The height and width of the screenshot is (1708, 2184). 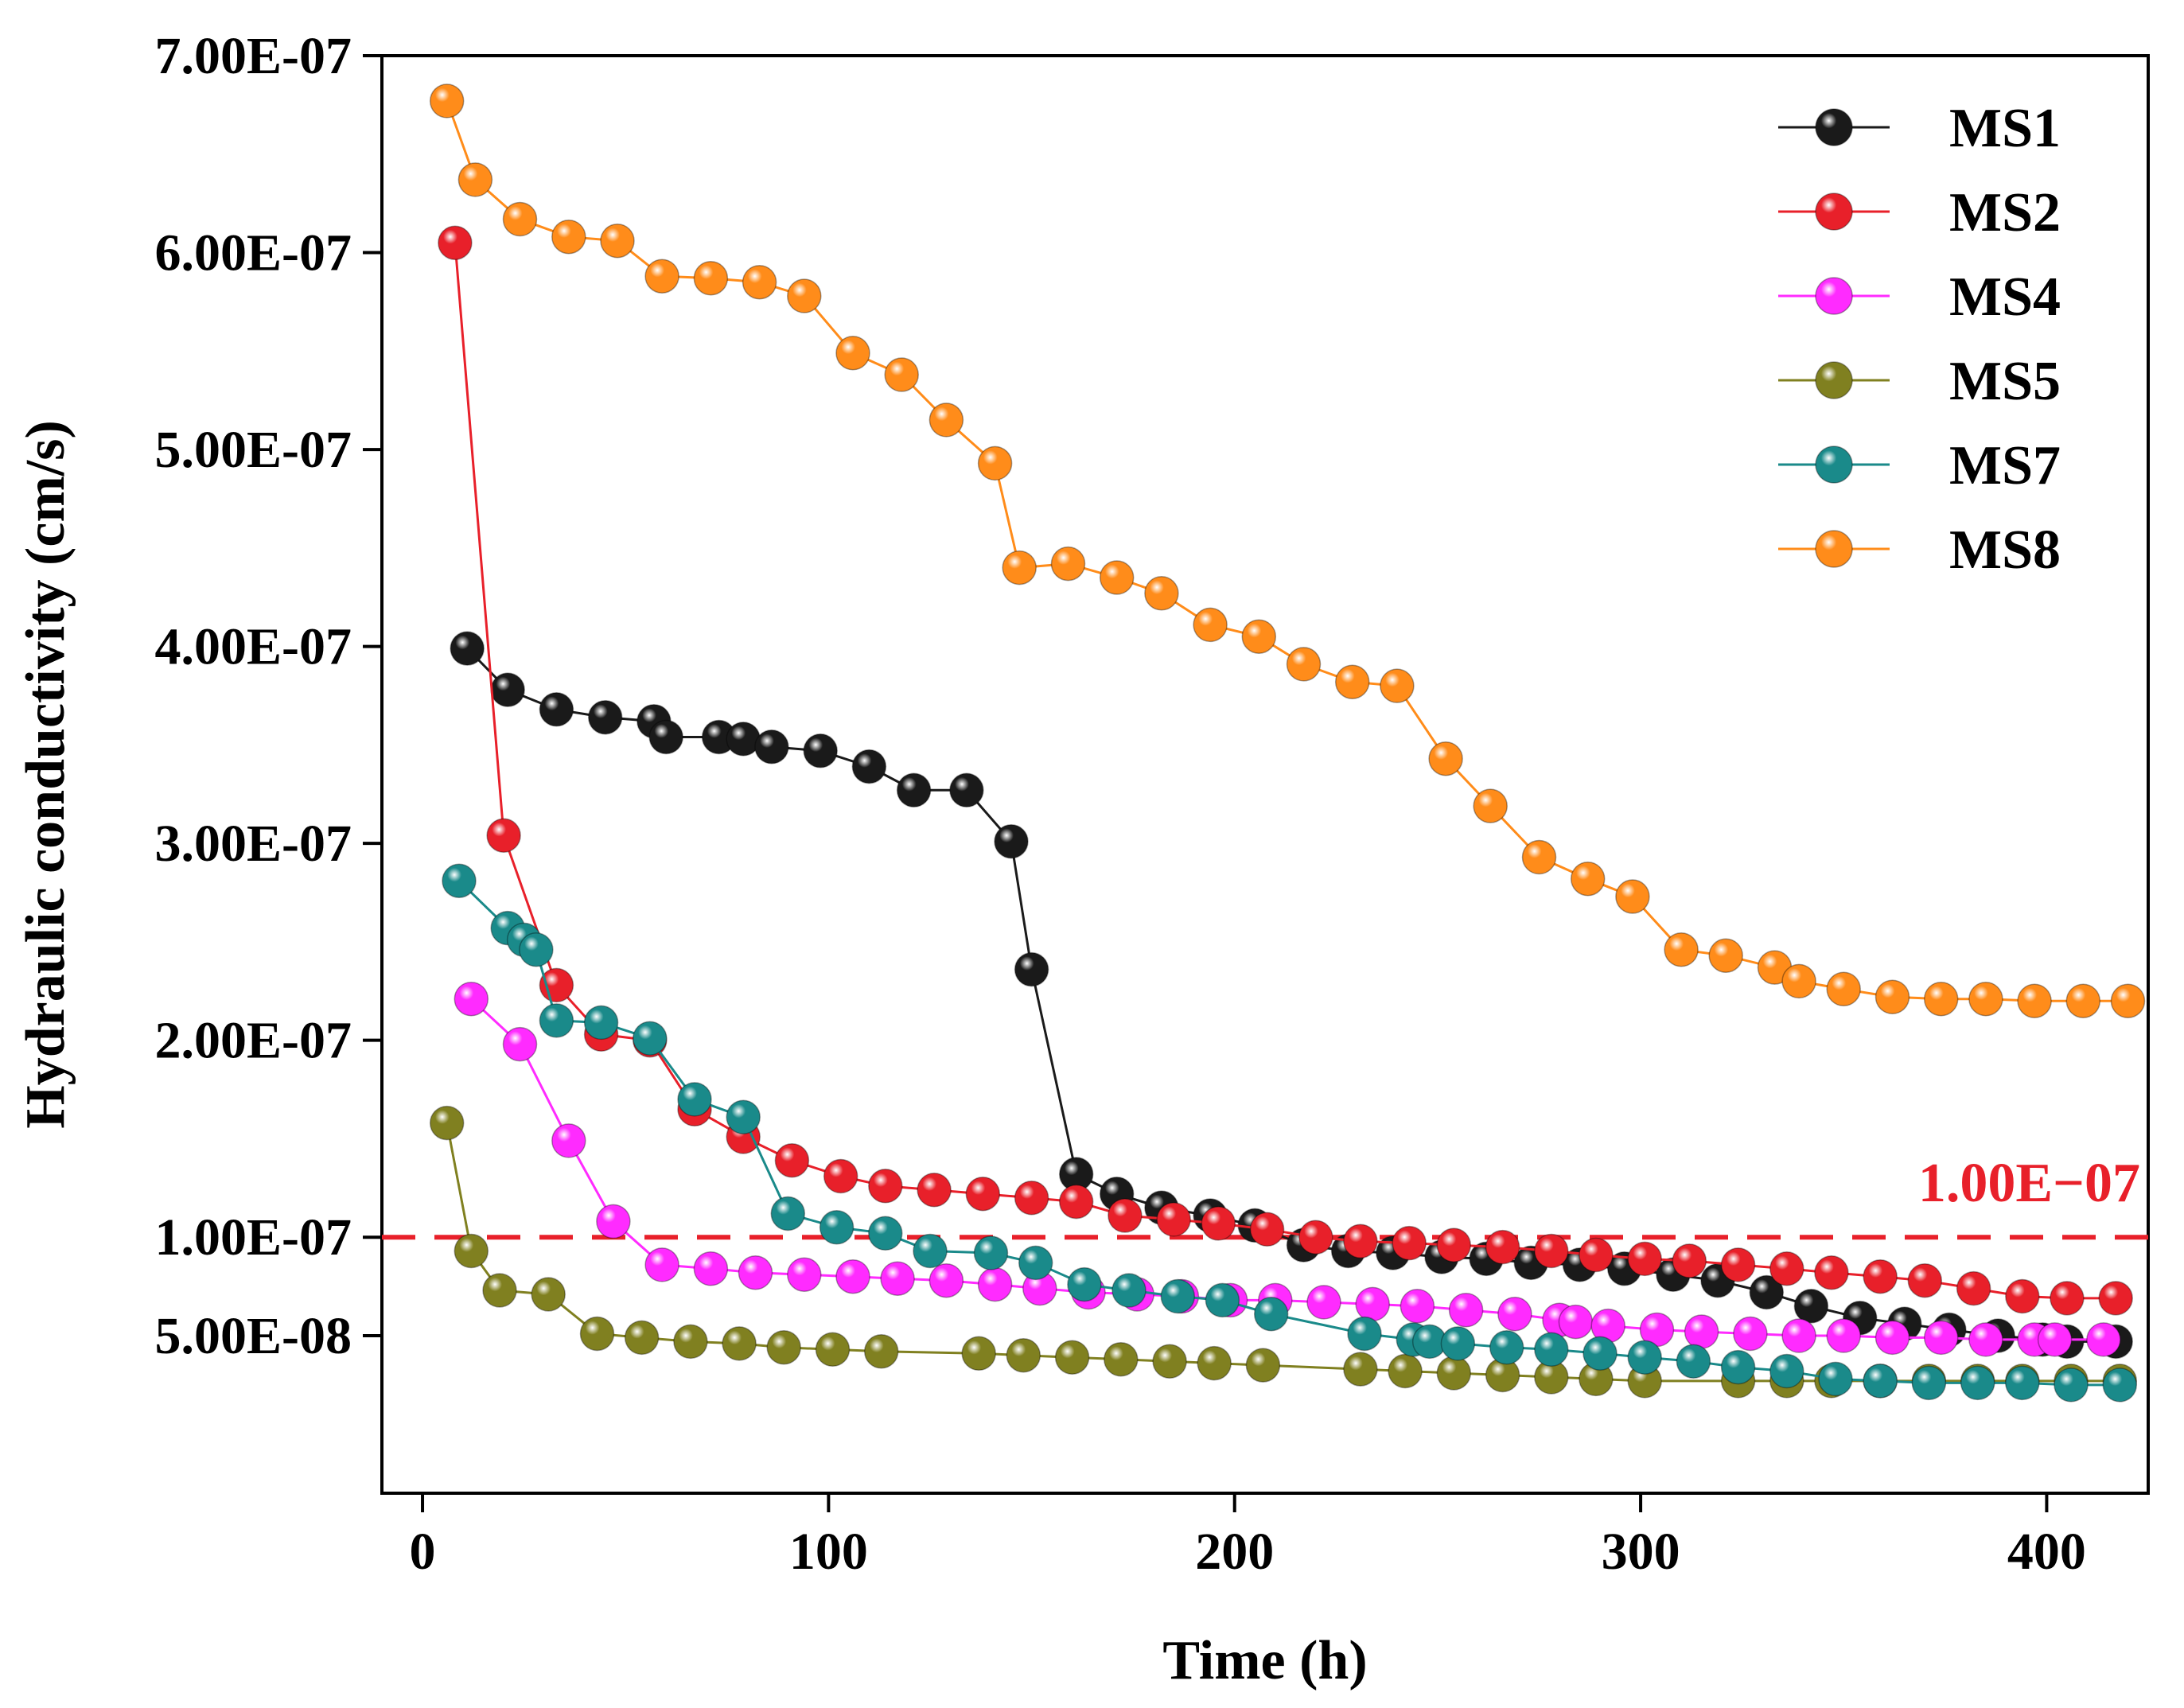 I want to click on legend-item-ms2: MS2, so click(x=1919, y=212).